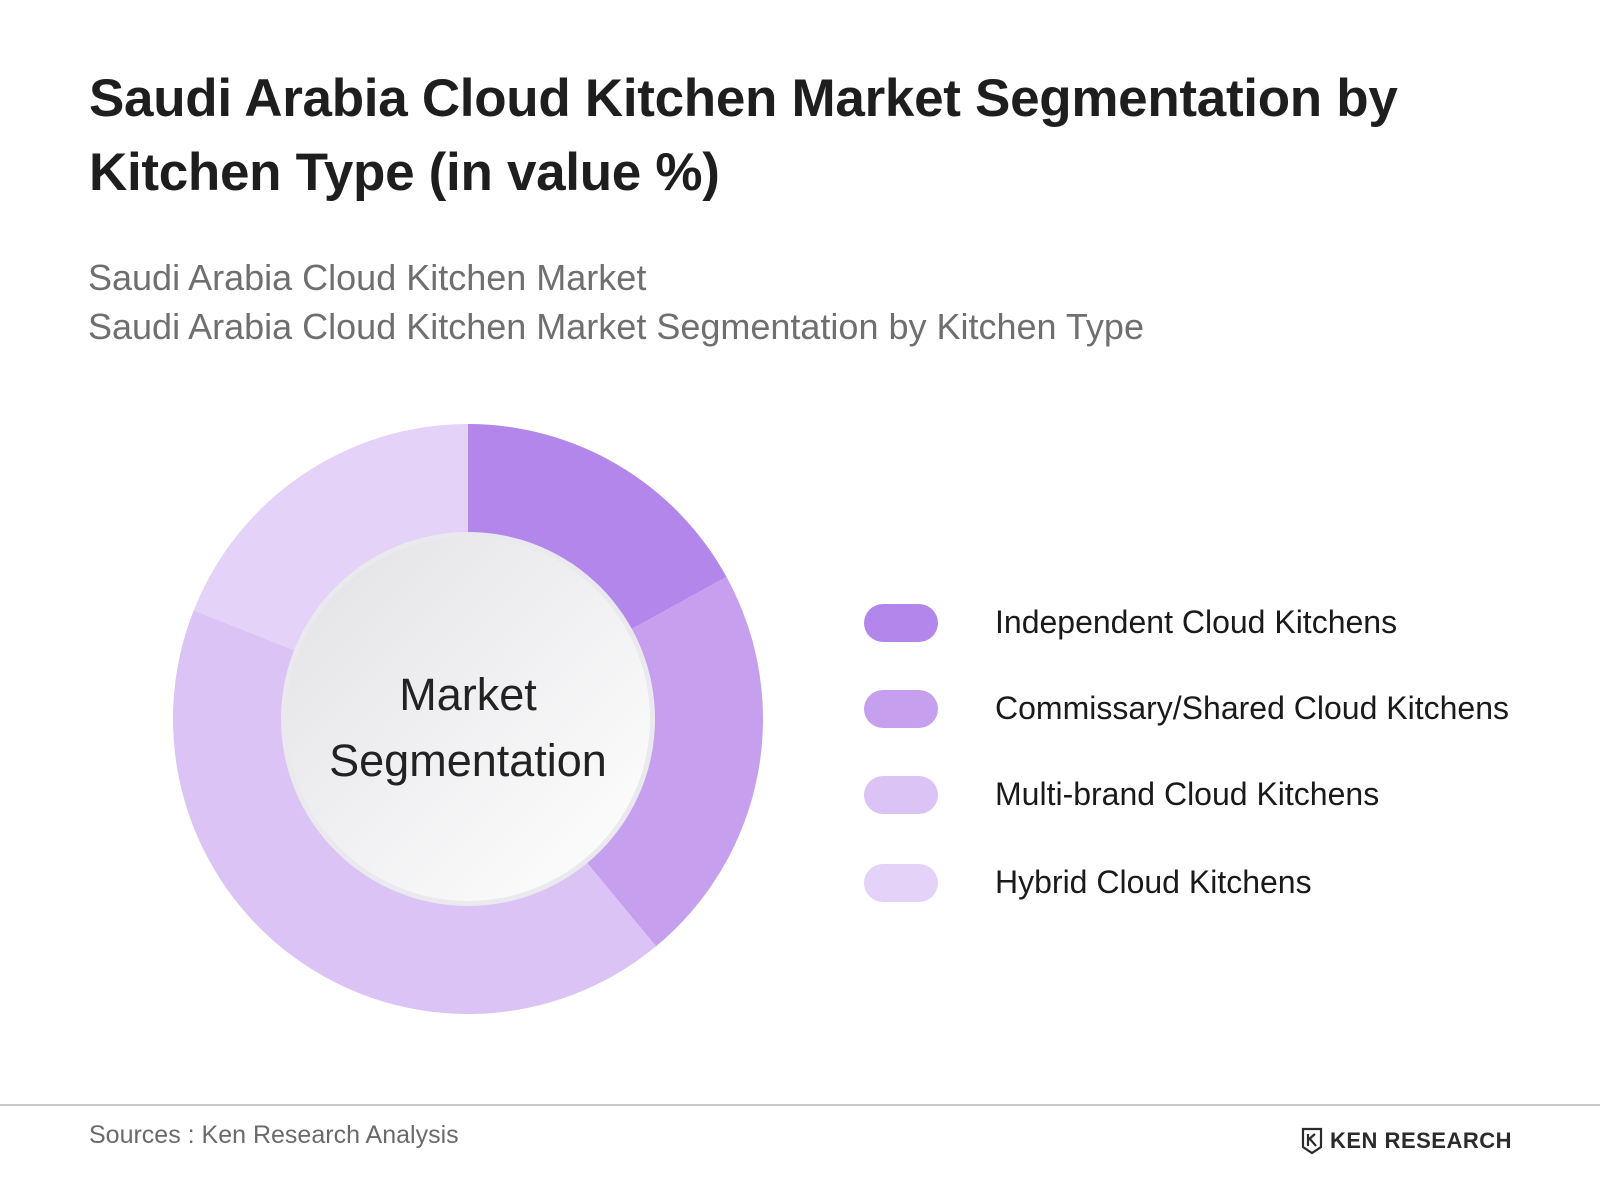 Image resolution: width=1600 pixels, height=1200 pixels. What do you see at coordinates (1252, 708) in the screenshot?
I see `legend-label: Commissary/Shared Cloud Kitchens` at bounding box center [1252, 708].